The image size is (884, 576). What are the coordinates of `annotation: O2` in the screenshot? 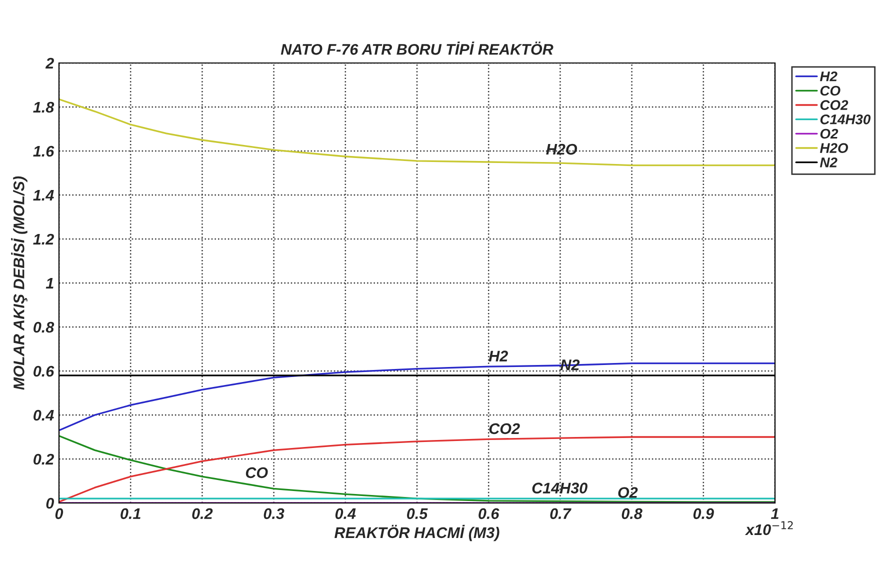 It's located at (628, 492).